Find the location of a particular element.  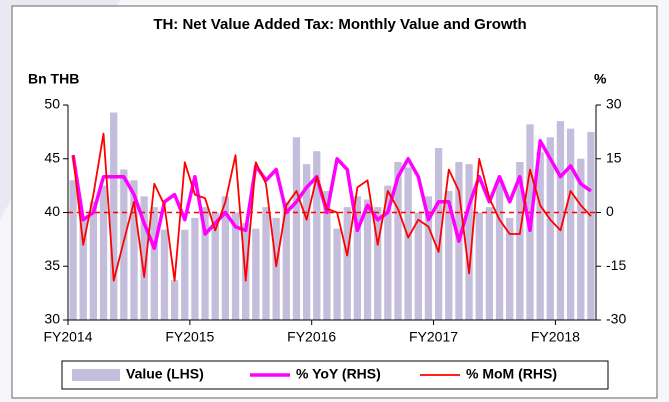

y2-tick-label: 0 is located at coordinates (610, 211).